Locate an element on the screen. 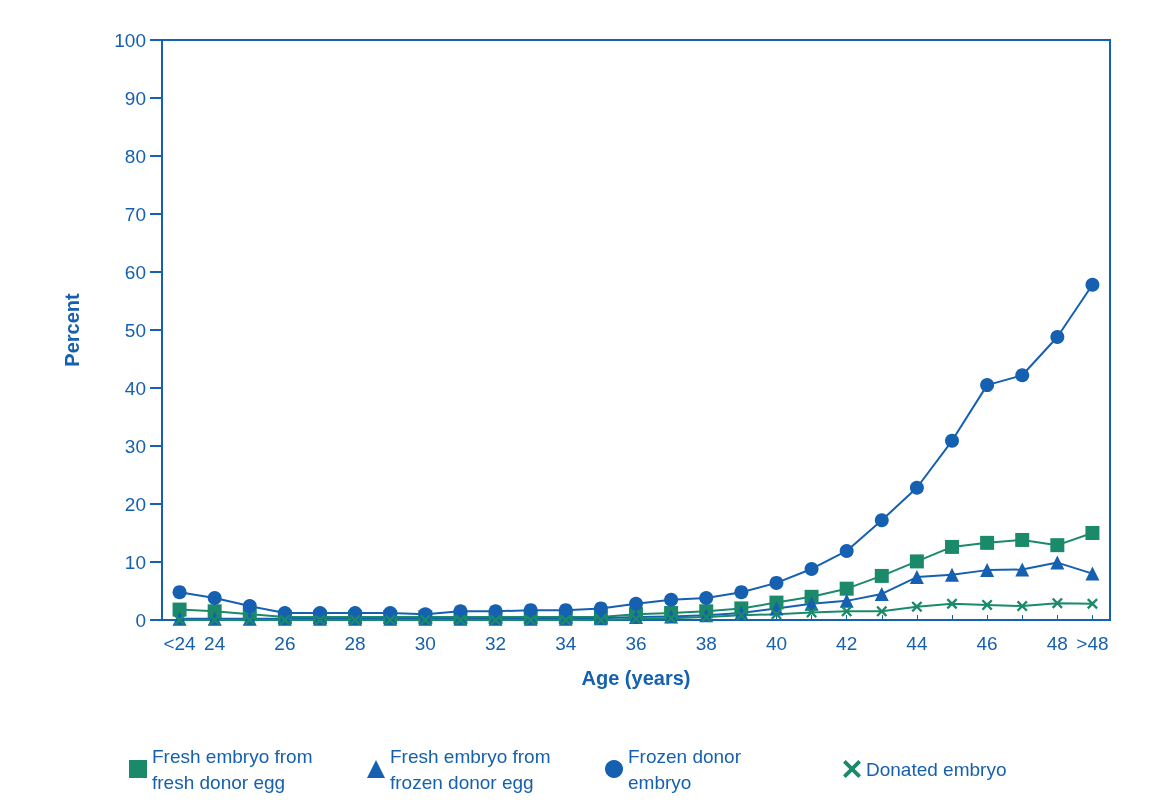 This screenshot has width=1170, height=808. x-tick-label: 28 is located at coordinates (355, 643).